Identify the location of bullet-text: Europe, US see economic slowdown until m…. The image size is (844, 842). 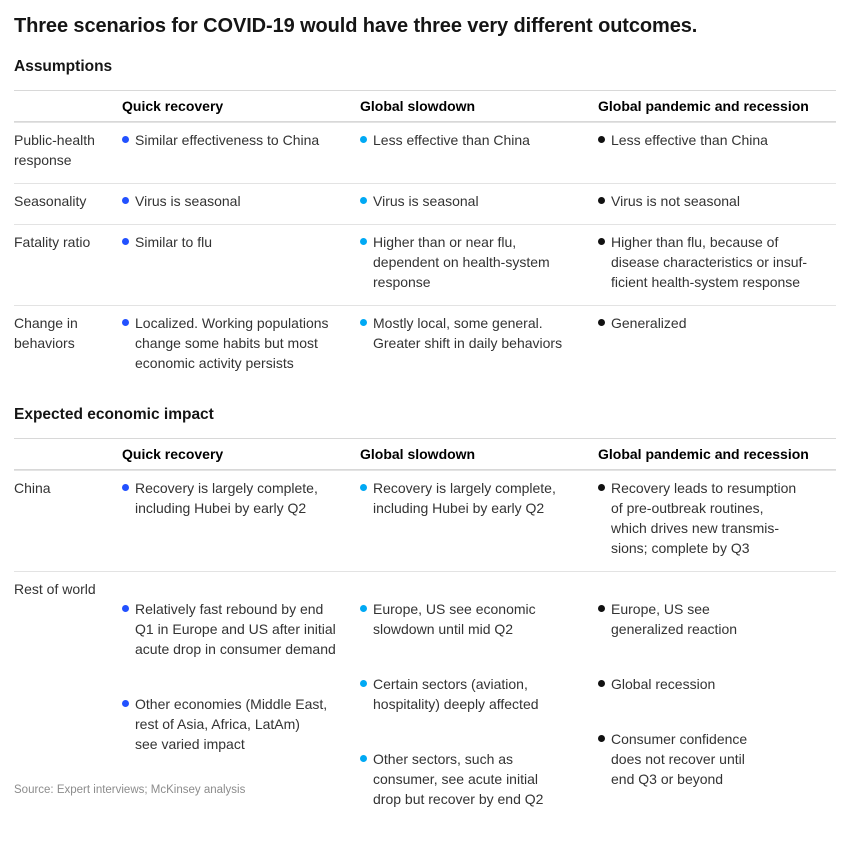
(454, 619).